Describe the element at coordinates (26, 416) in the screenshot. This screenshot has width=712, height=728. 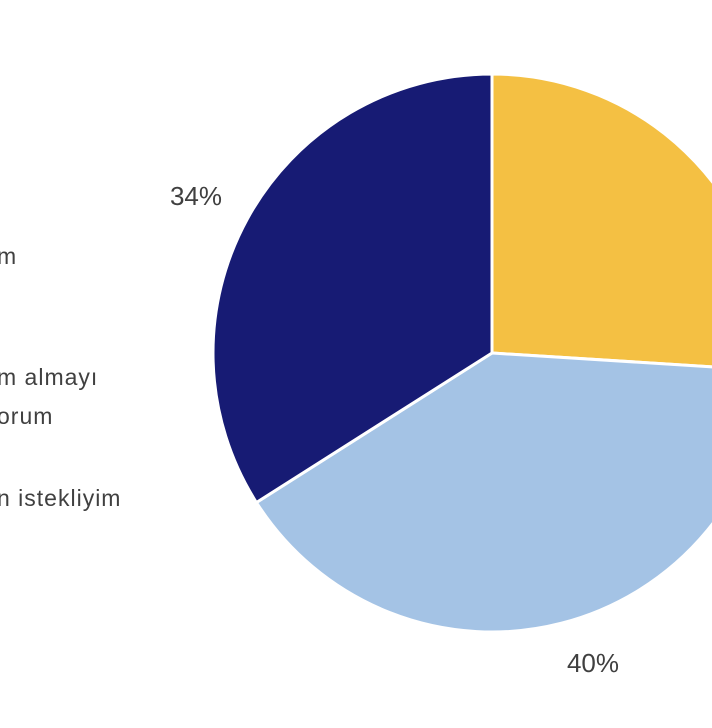
I see `legend-entry-2-line-2: orum` at that location.